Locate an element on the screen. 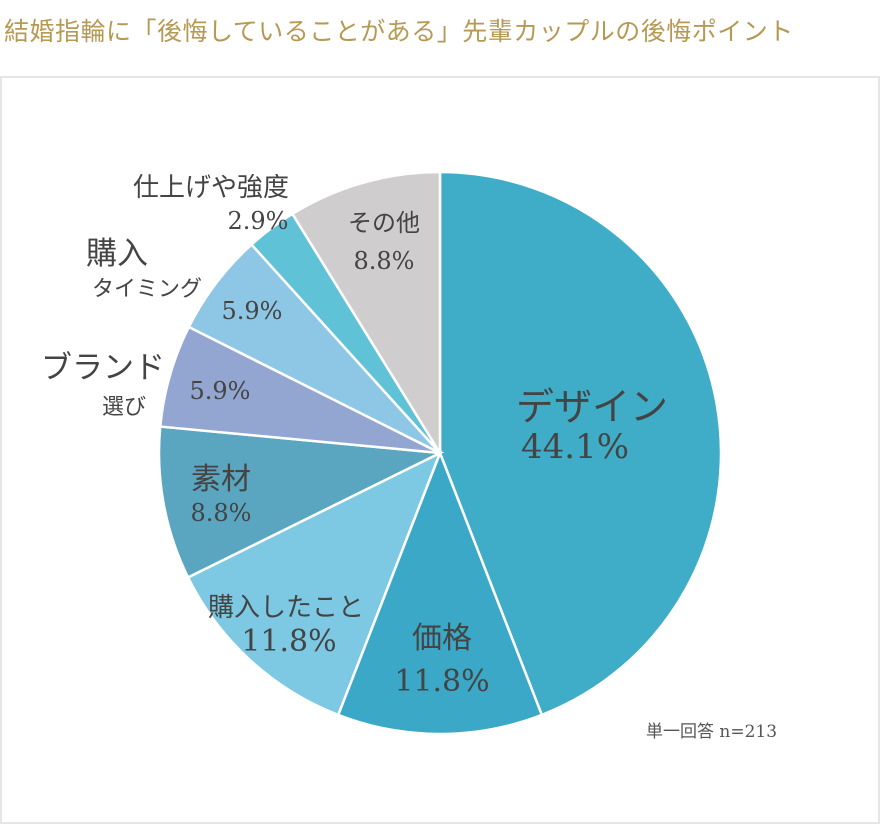 Image resolution: width=884 pixels, height=828 pixels. slice-label-2: 価格 is located at coordinates (442, 638).